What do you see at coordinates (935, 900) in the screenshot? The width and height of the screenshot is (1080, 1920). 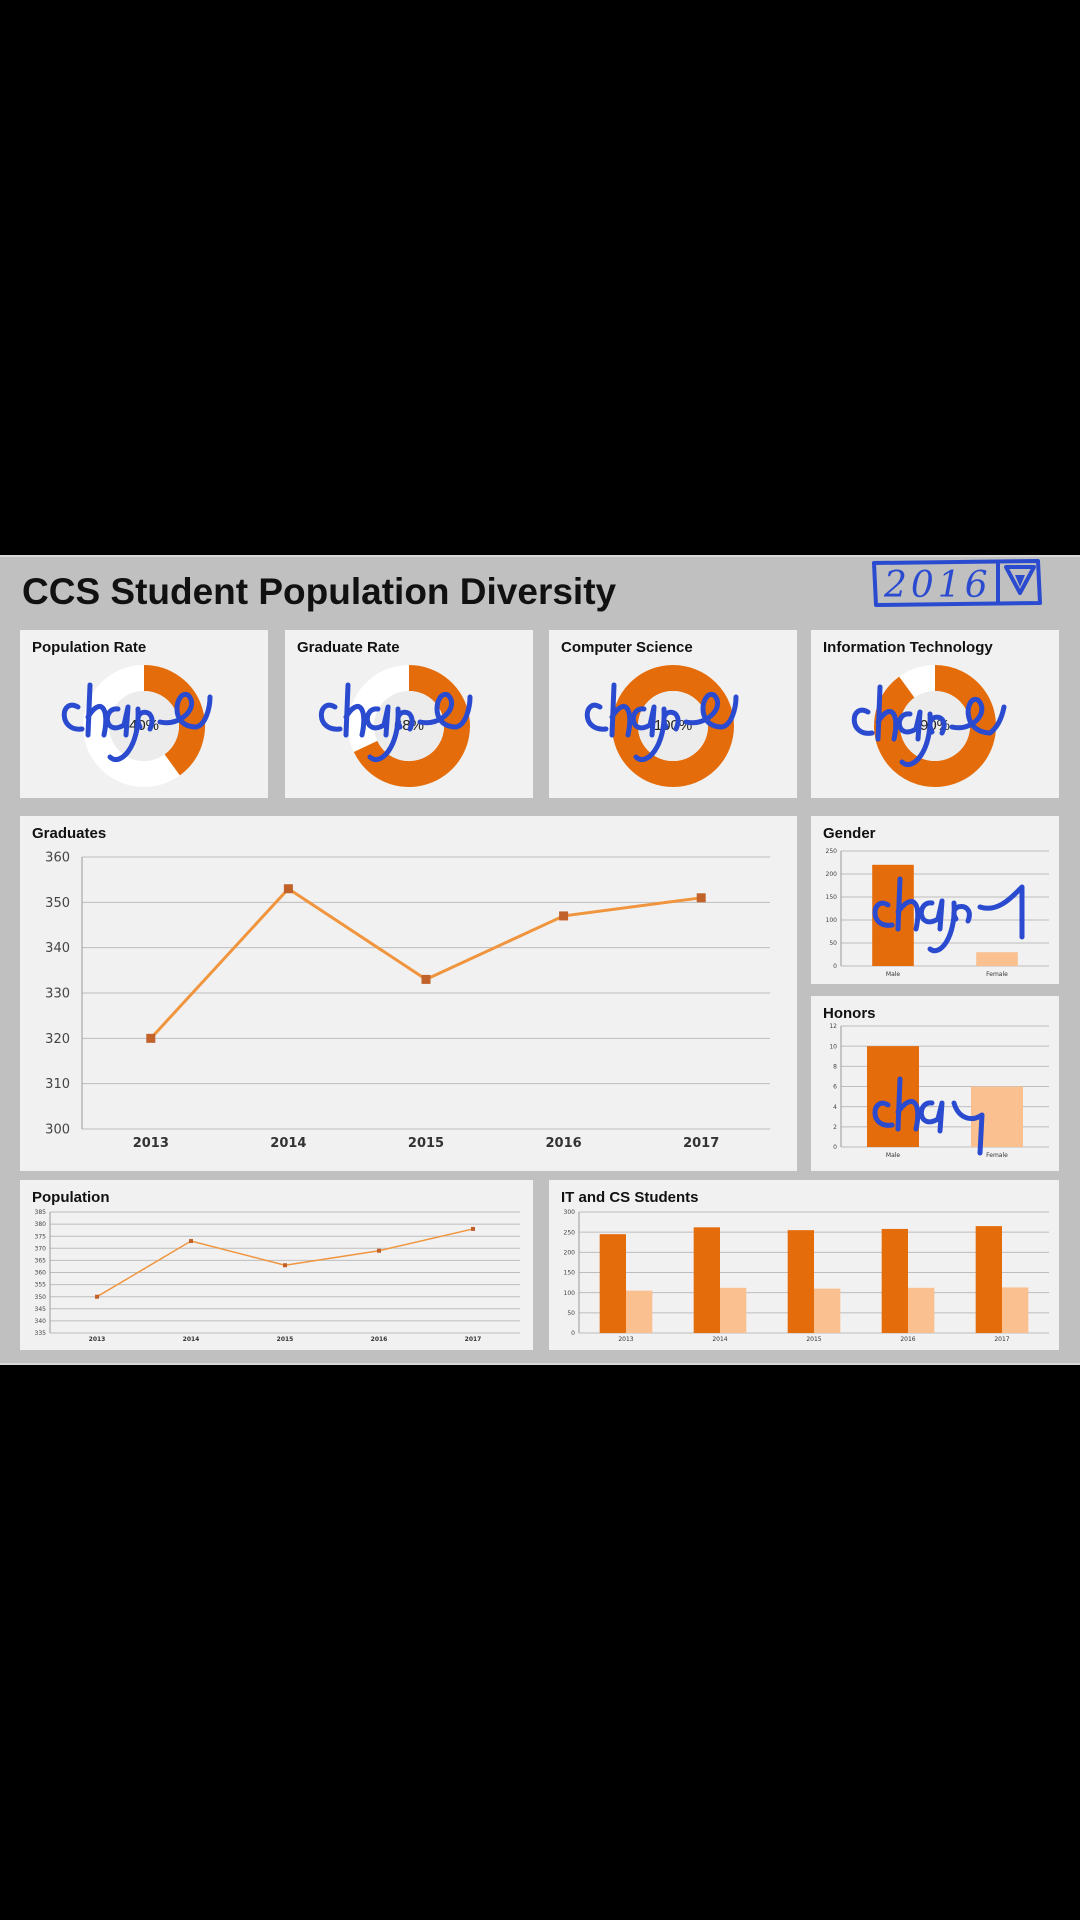 I see `gender-panel: 0 50 100 150 200 250 Male Female Gender` at bounding box center [935, 900].